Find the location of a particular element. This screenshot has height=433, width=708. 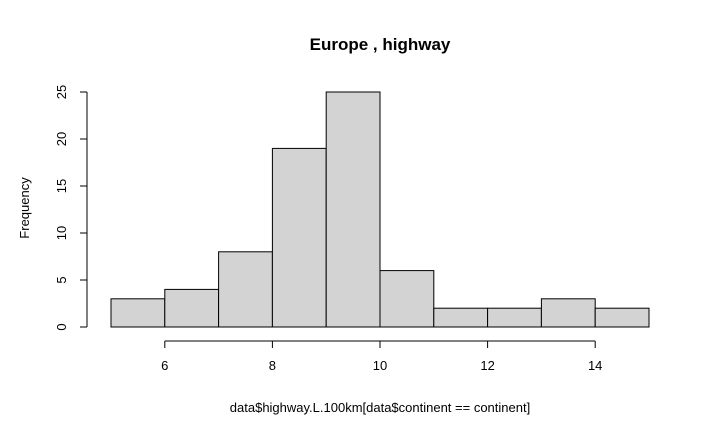

y-tick-label-25: 25 is located at coordinates (61, 92).